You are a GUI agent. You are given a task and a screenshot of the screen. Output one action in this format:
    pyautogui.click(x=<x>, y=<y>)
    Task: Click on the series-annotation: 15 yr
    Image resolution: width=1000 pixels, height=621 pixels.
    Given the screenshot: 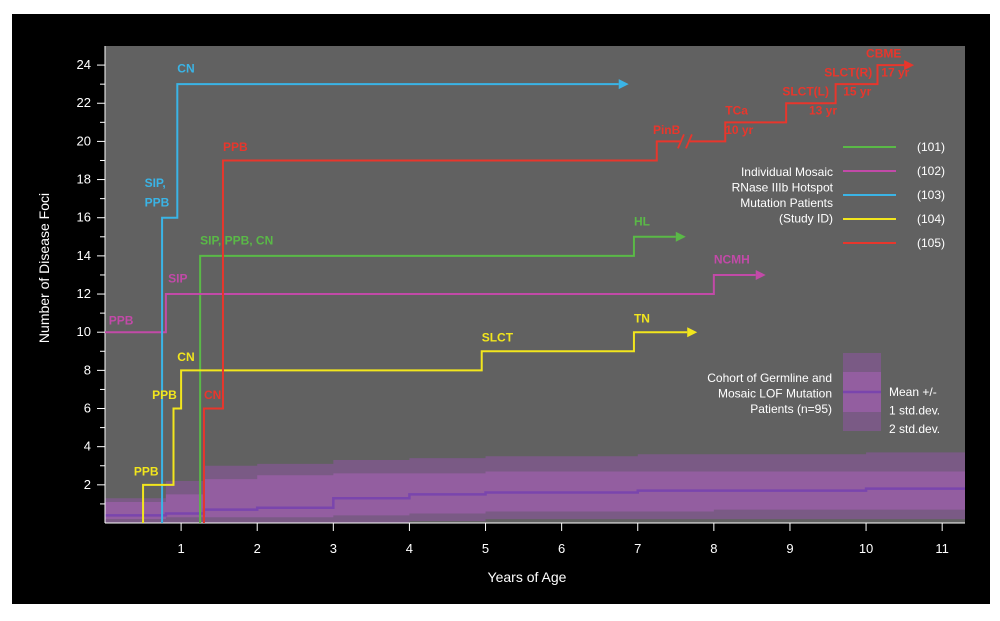 What is the action you would take?
    pyautogui.click(x=857, y=92)
    